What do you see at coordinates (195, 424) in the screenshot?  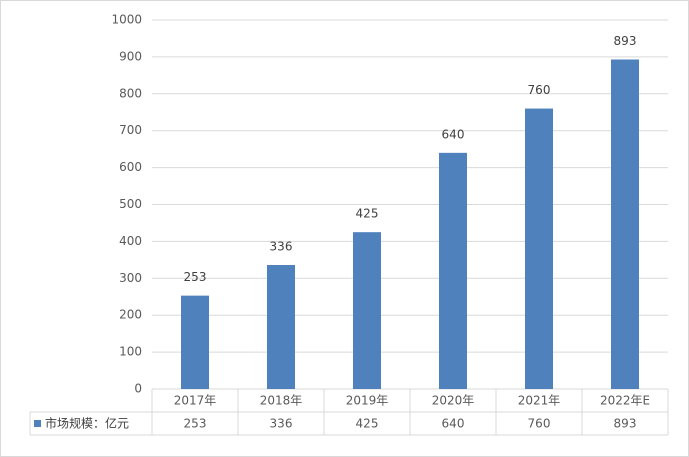 I see `table-value: 253` at bounding box center [195, 424].